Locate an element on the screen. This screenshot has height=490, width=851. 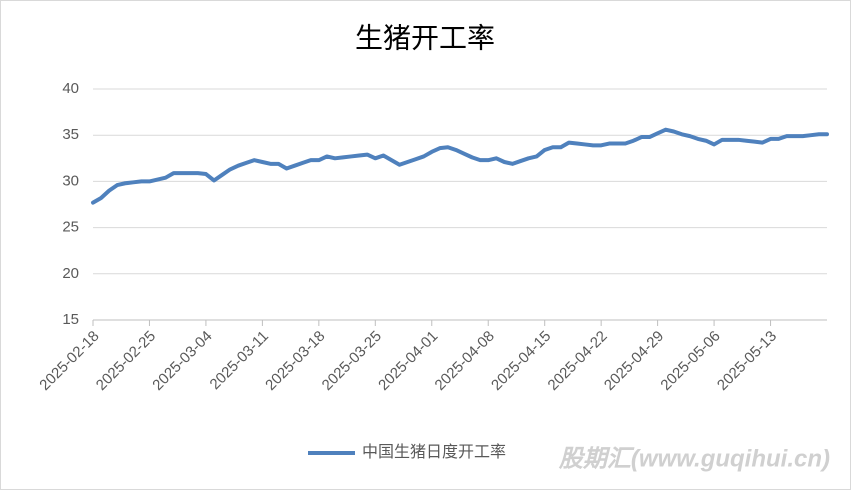
y-tick-label: 25 is located at coordinates (70, 227).